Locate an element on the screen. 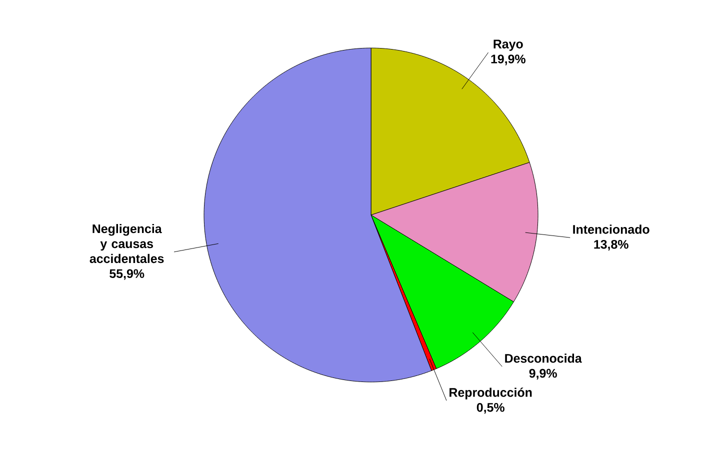  slice-label: Intencionado is located at coordinates (611, 229).